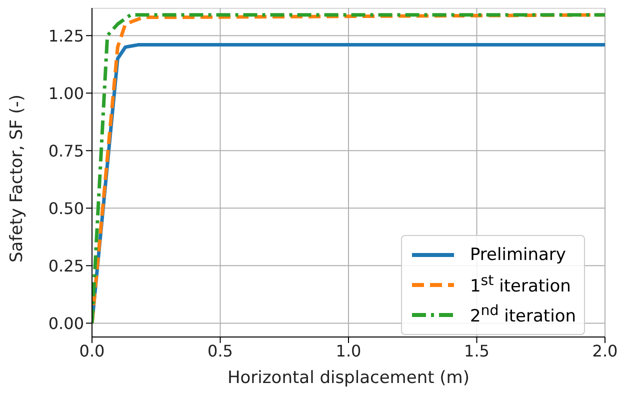 This screenshot has height=401, width=627. I want to click on legend-label: 1$^{st}$ iteration, so click(520, 285).